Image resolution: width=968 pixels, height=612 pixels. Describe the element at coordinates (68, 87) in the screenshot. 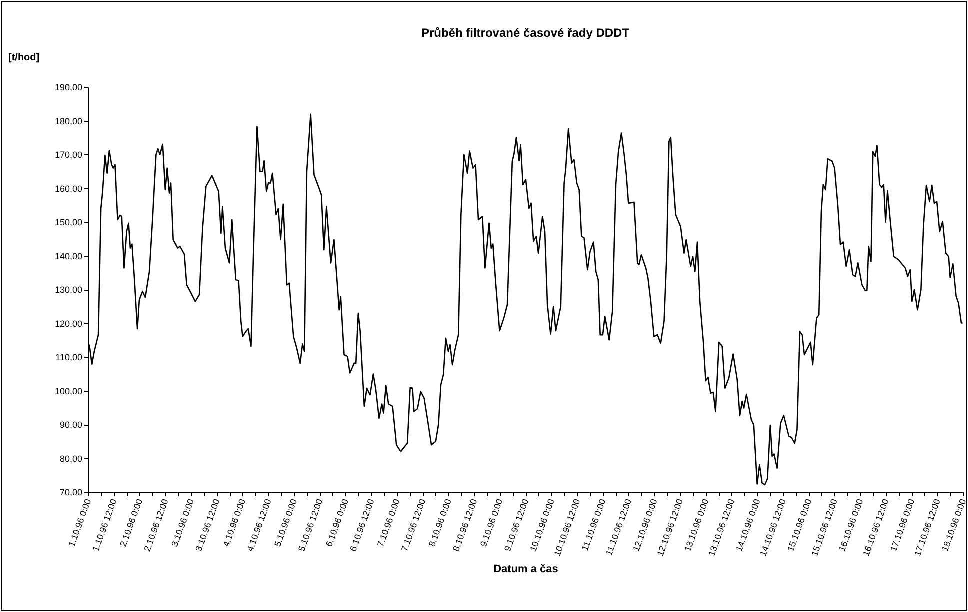

I see `y-tick-label: 190,00` at that location.